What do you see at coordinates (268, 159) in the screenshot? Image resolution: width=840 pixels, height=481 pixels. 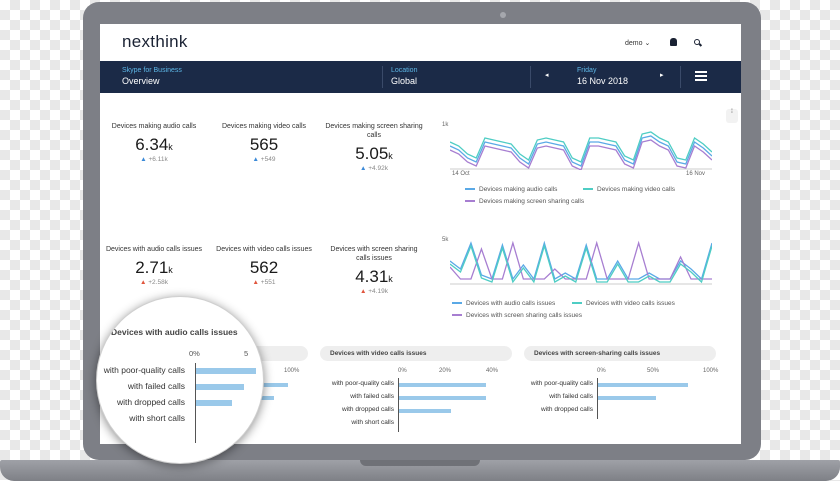 I see `kpi-delta-value: +549` at bounding box center [268, 159].